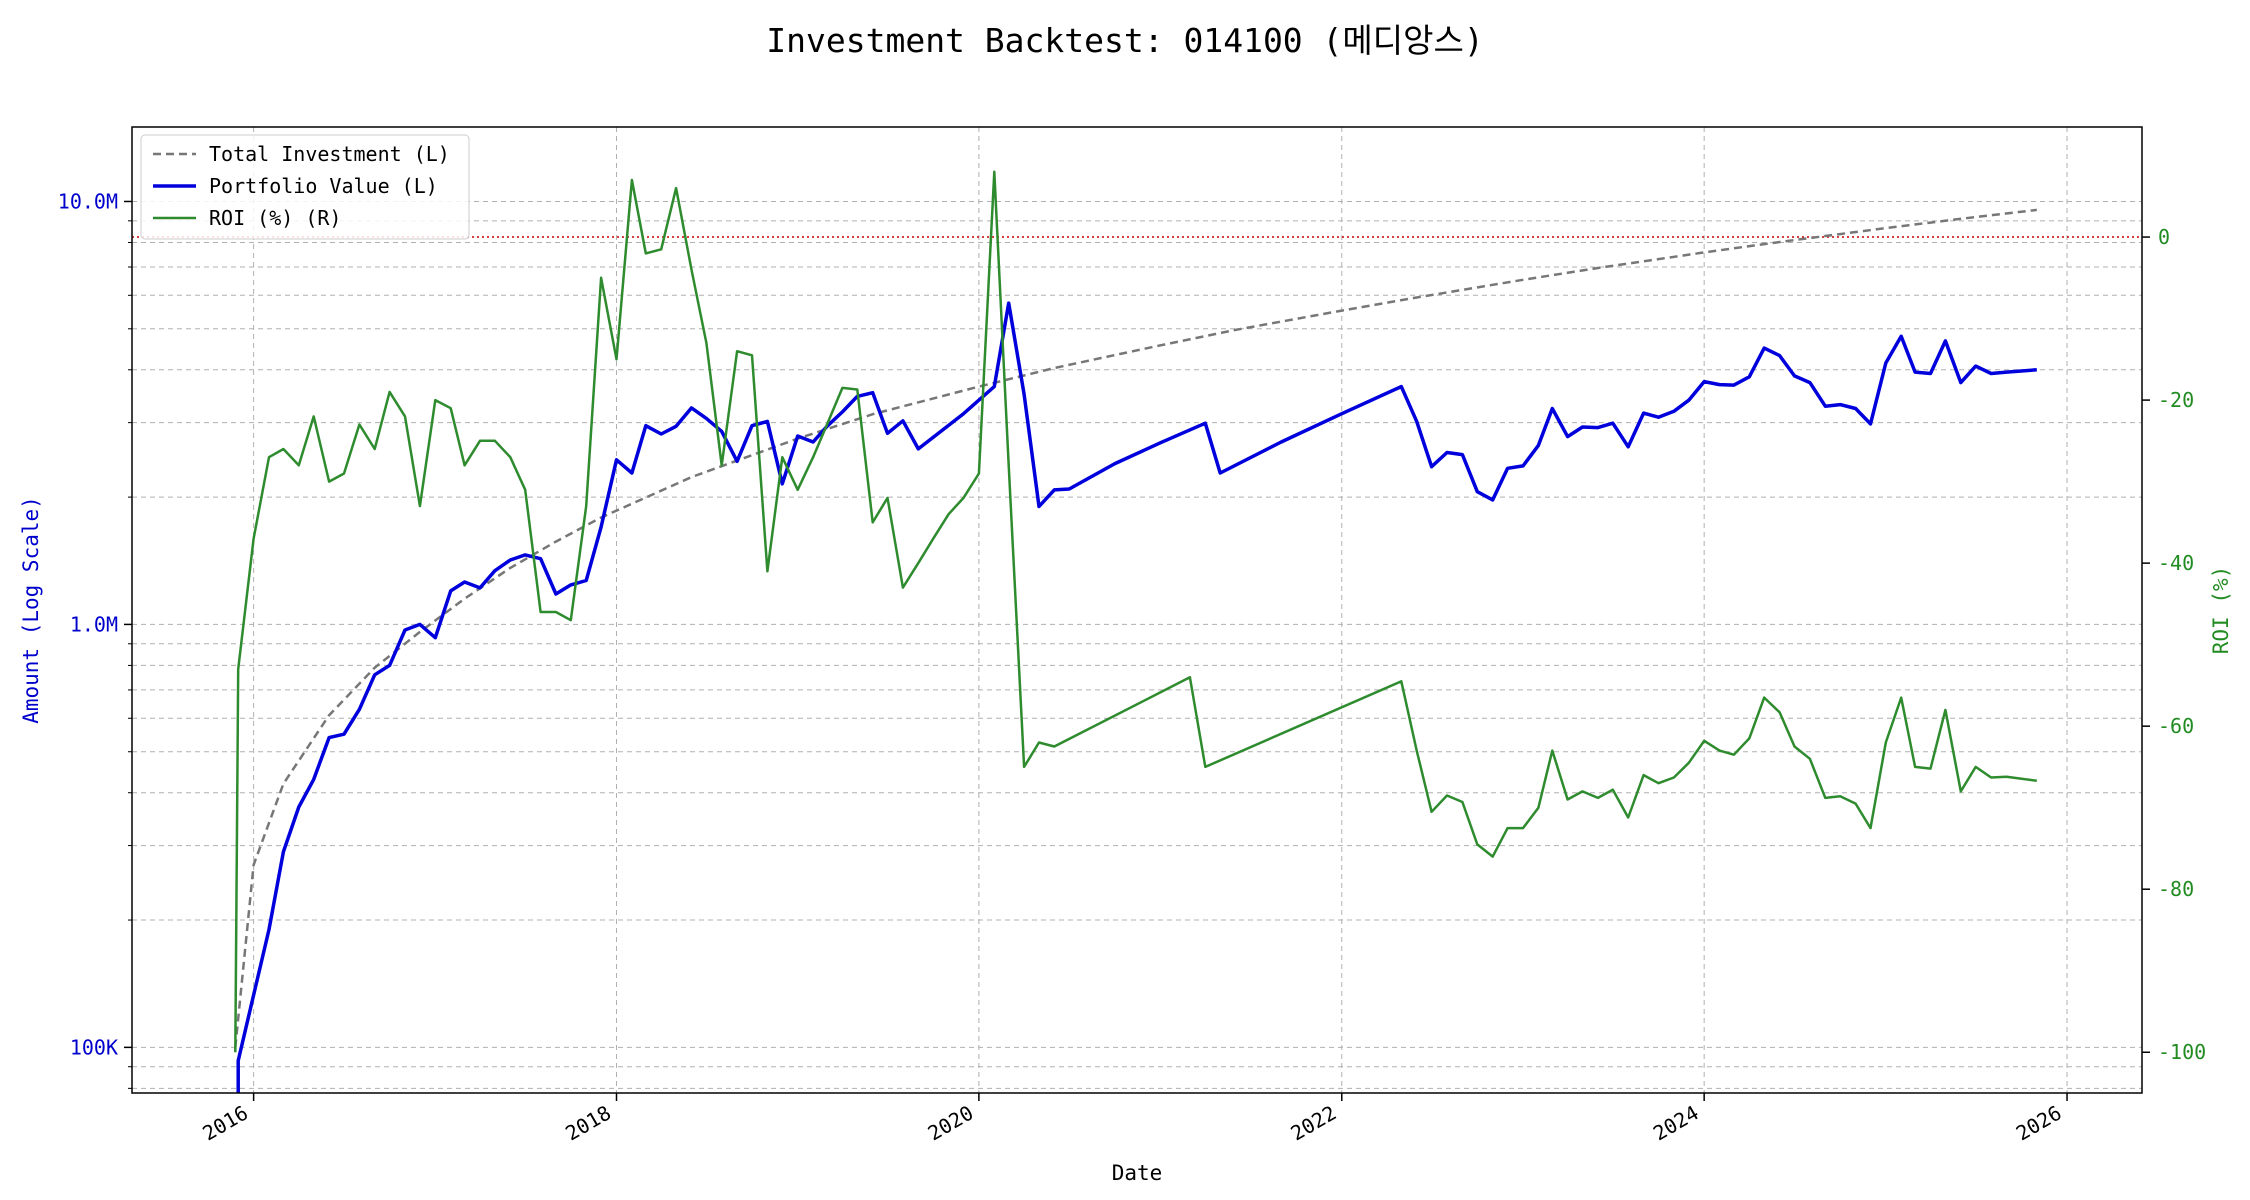 This screenshot has height=1200, width=2250. I want to click on x-tick-label: 2026, so click(2039, 1123).